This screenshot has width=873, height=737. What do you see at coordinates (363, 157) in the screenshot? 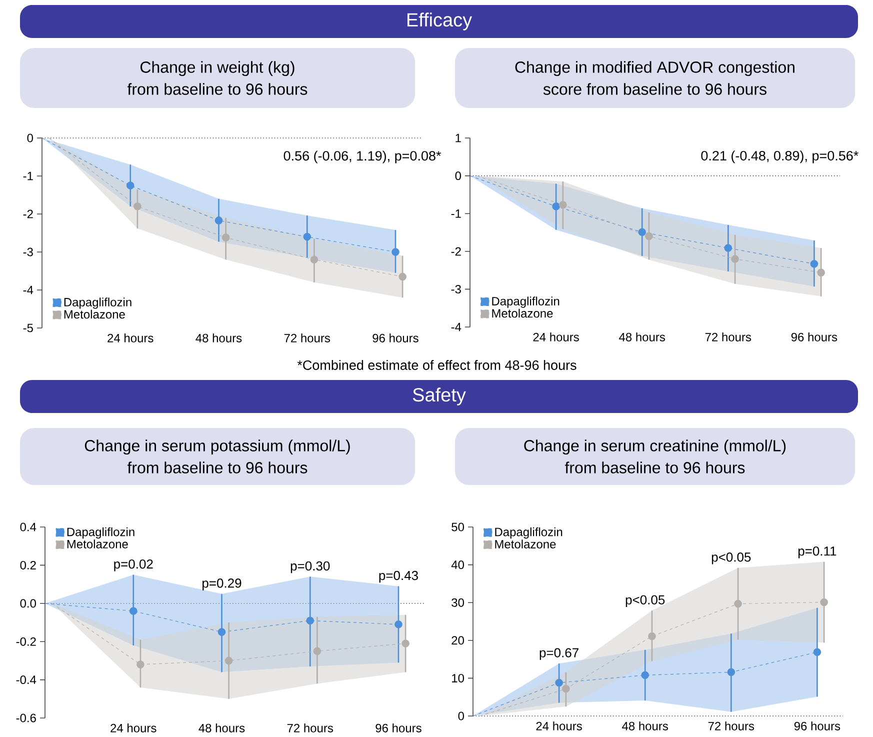
I see `annotation: 0.56 (-0.06, 1.19), p=0.08*` at bounding box center [363, 157].